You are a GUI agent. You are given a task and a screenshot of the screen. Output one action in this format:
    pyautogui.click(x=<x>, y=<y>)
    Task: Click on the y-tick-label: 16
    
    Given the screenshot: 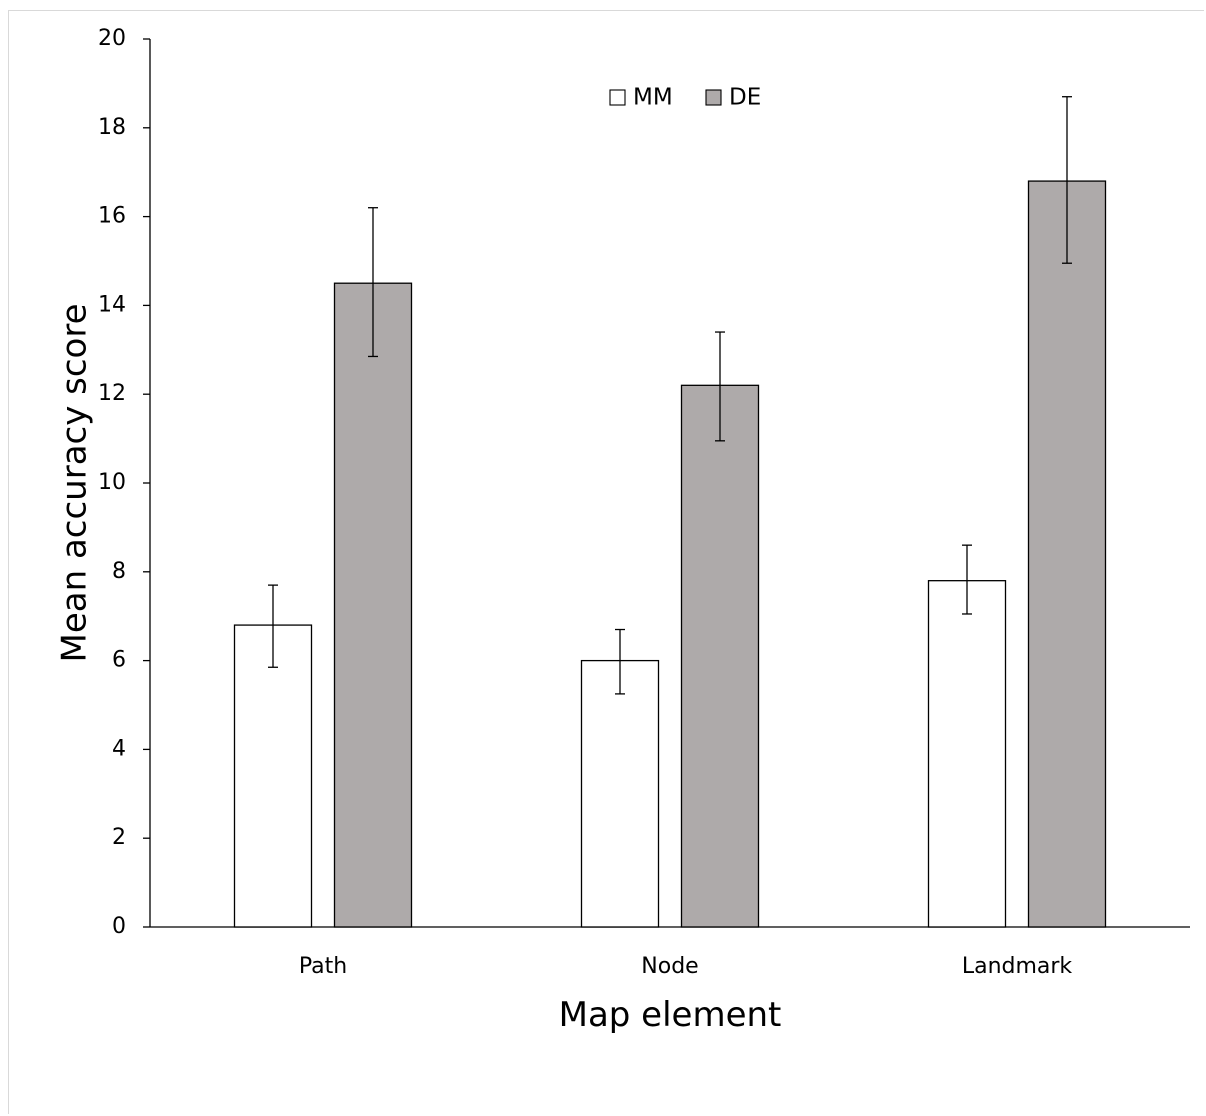 What is the action you would take?
    pyautogui.click(x=112, y=216)
    